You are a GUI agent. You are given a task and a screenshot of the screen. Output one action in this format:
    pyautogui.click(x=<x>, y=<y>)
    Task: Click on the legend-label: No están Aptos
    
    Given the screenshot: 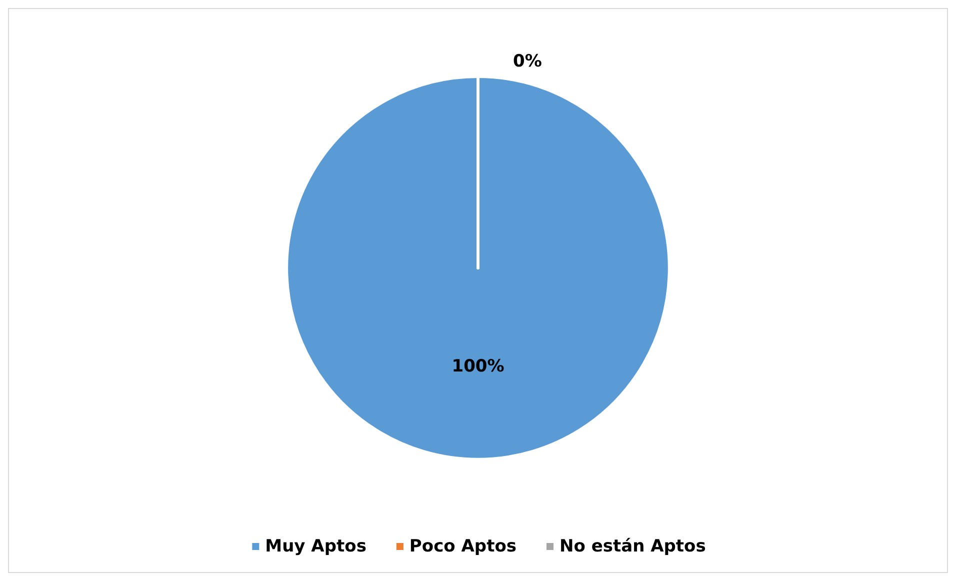 What is the action you would take?
    pyautogui.click(x=632, y=546)
    